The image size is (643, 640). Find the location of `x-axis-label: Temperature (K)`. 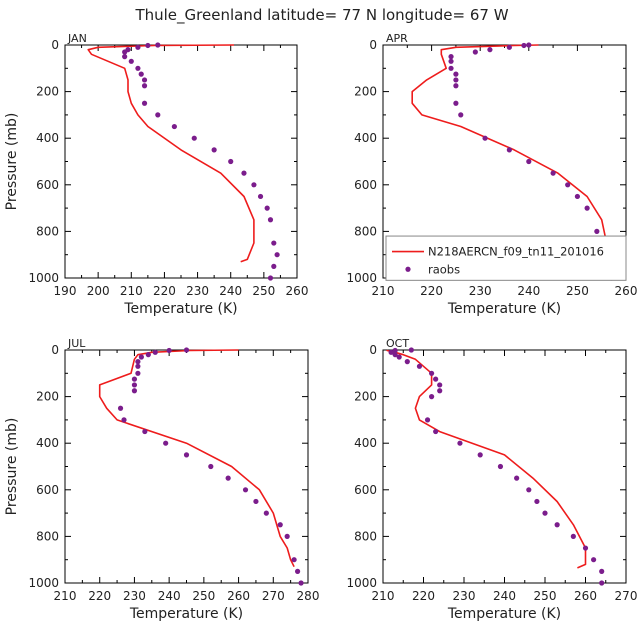

x-axis-label: Temperature (K) is located at coordinates (504, 309).